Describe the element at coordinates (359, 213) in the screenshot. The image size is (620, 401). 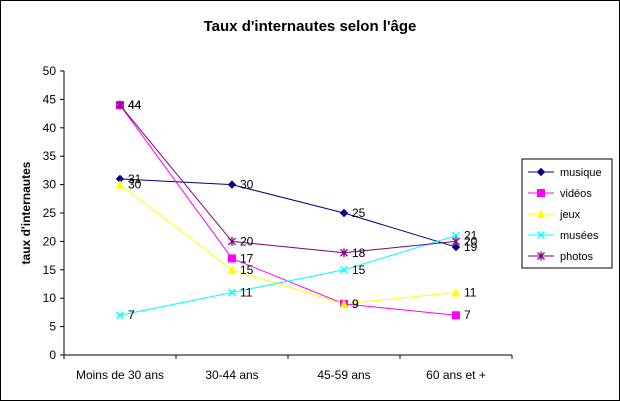
I see `data-label-musique: 25` at that location.